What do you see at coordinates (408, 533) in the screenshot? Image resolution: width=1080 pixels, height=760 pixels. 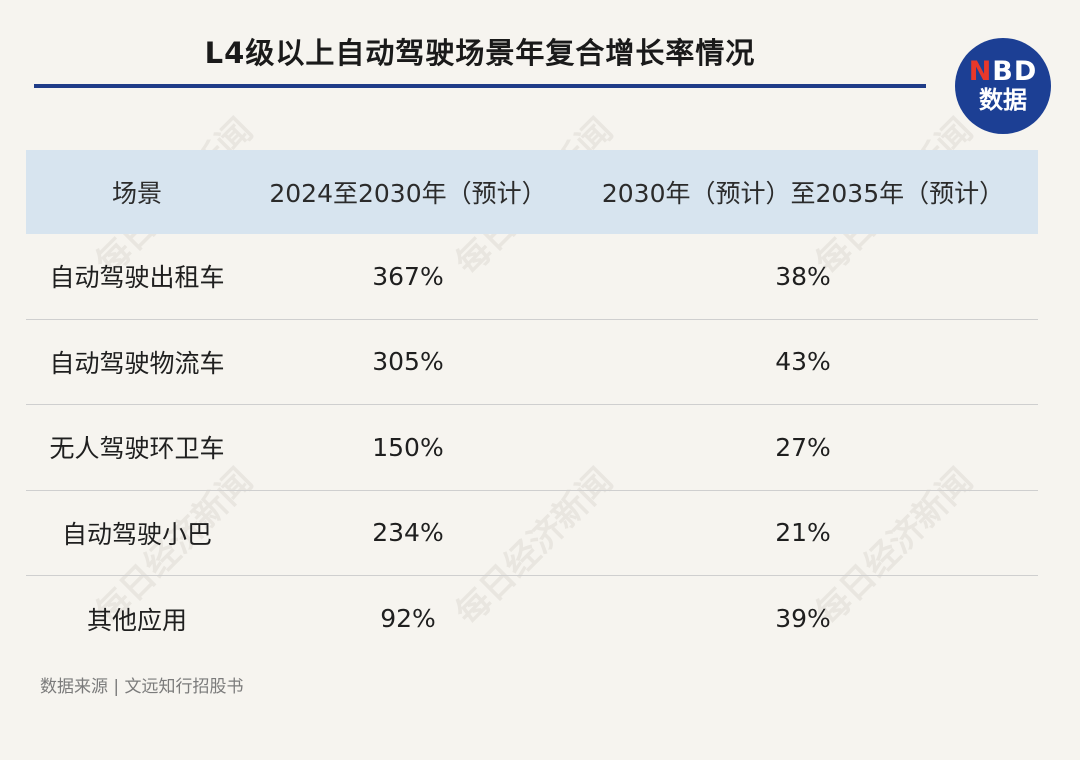 I see `cagr-2024-2030-cell: 234%` at bounding box center [408, 533].